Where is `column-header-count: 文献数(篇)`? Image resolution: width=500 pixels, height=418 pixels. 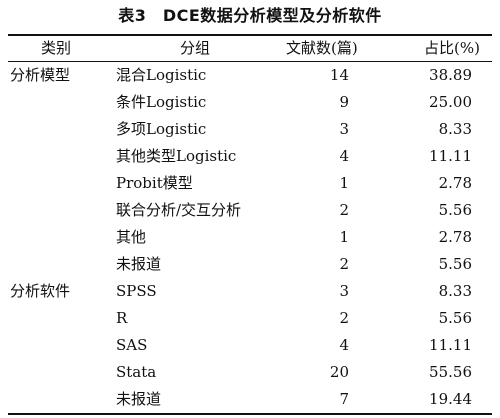
column-header-count: 文献数(篇) is located at coordinates (322, 48).